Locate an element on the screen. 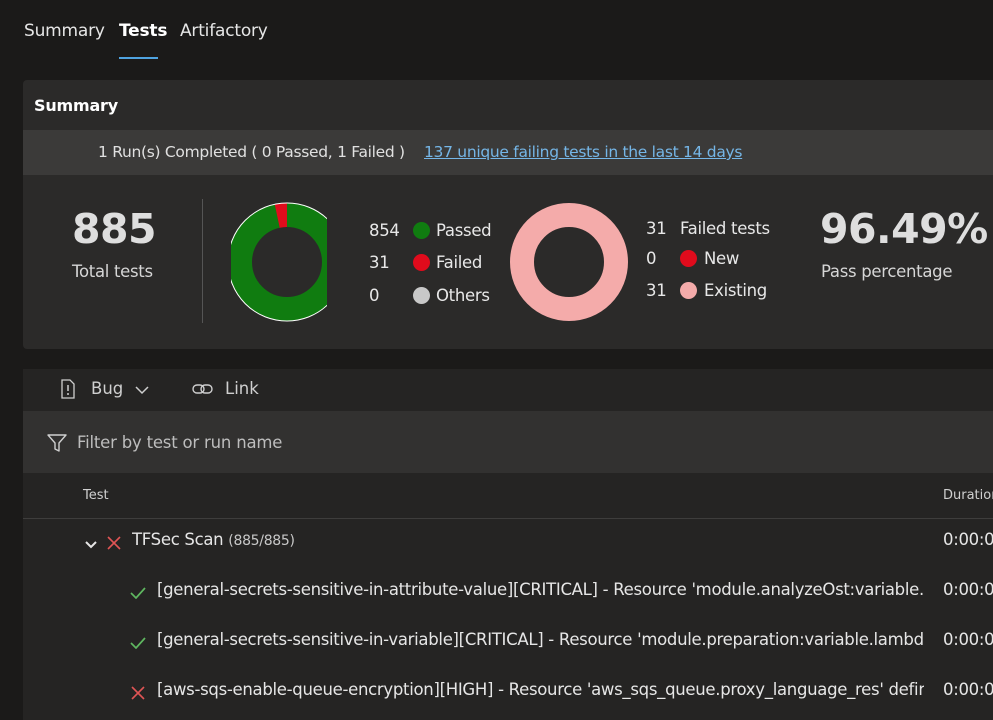 Image resolution: width=993 pixels, height=720 pixels. total-tests-count: 885 is located at coordinates (114, 229).